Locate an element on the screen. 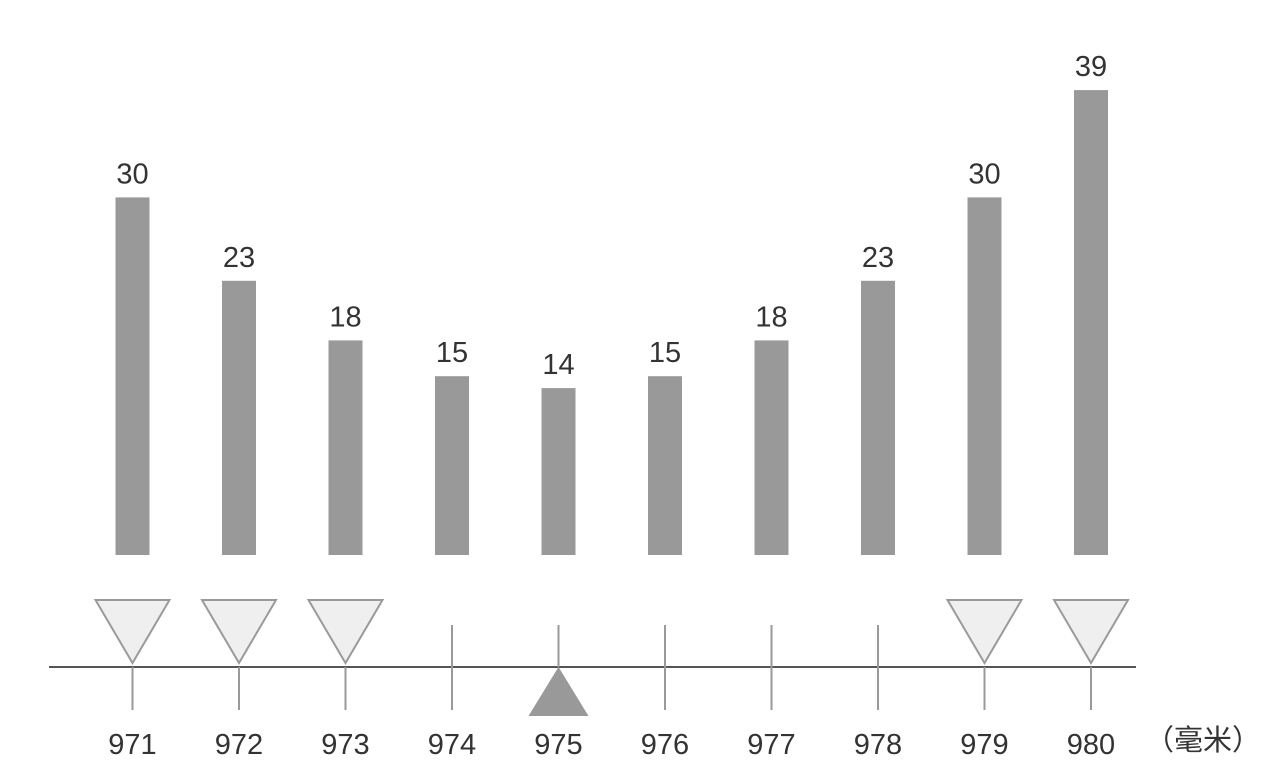  value-label-974: 15 is located at coordinates (452, 353).